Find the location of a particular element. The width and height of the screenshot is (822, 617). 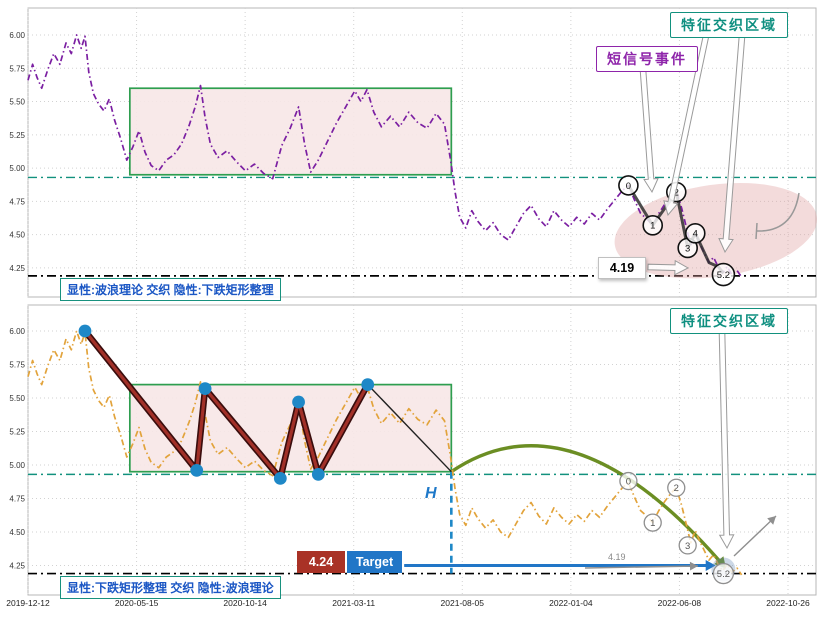

signal-event-label: 短信号事件 is located at coordinates (647, 59).